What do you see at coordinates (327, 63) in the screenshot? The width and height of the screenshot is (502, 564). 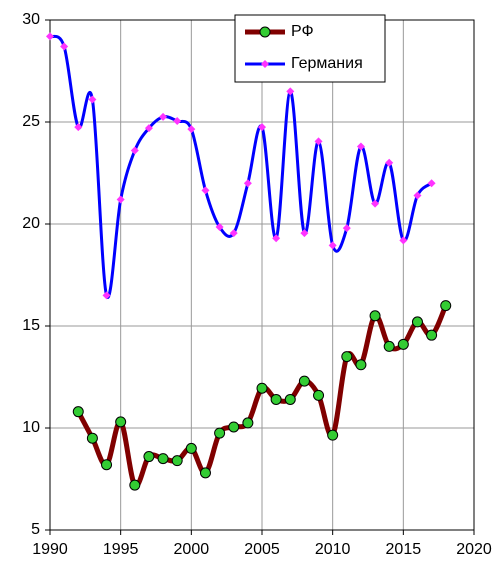 I see `legend-label: Германия` at bounding box center [327, 63].